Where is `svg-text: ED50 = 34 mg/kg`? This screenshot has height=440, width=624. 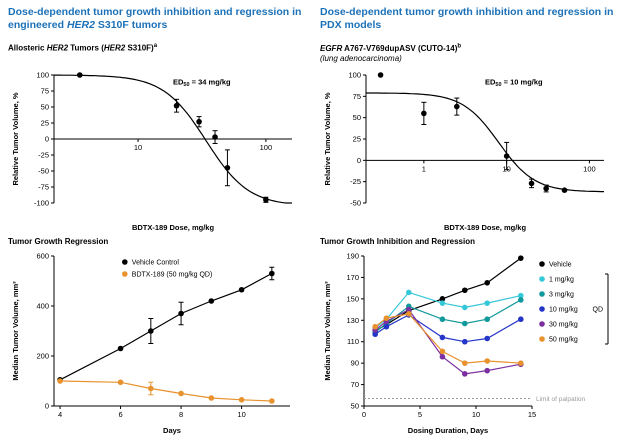 svg-text: ED50 = 34 mg/kg is located at coordinates (202, 83).